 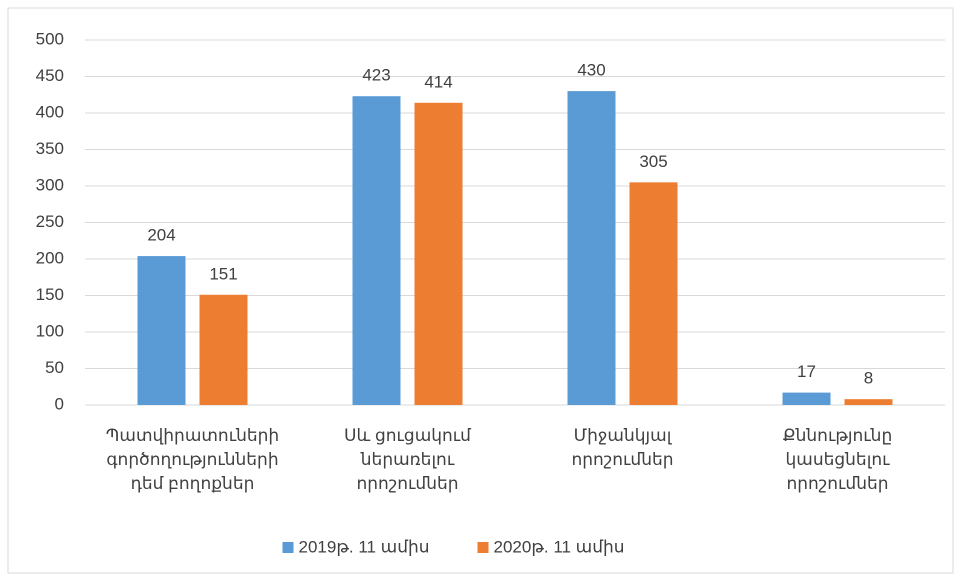 I want to click on y-tick-label: 100, so click(x=50, y=330).